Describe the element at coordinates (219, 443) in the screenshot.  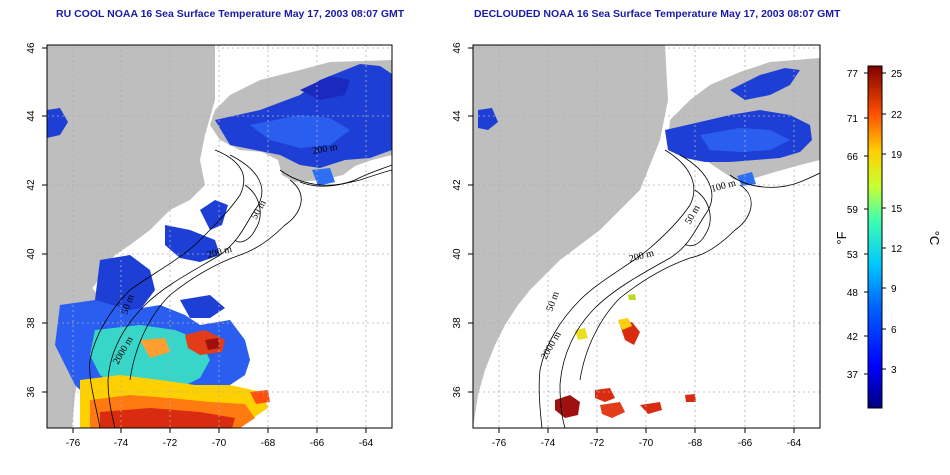
I see `left-lon-tick-70: -70` at that location.